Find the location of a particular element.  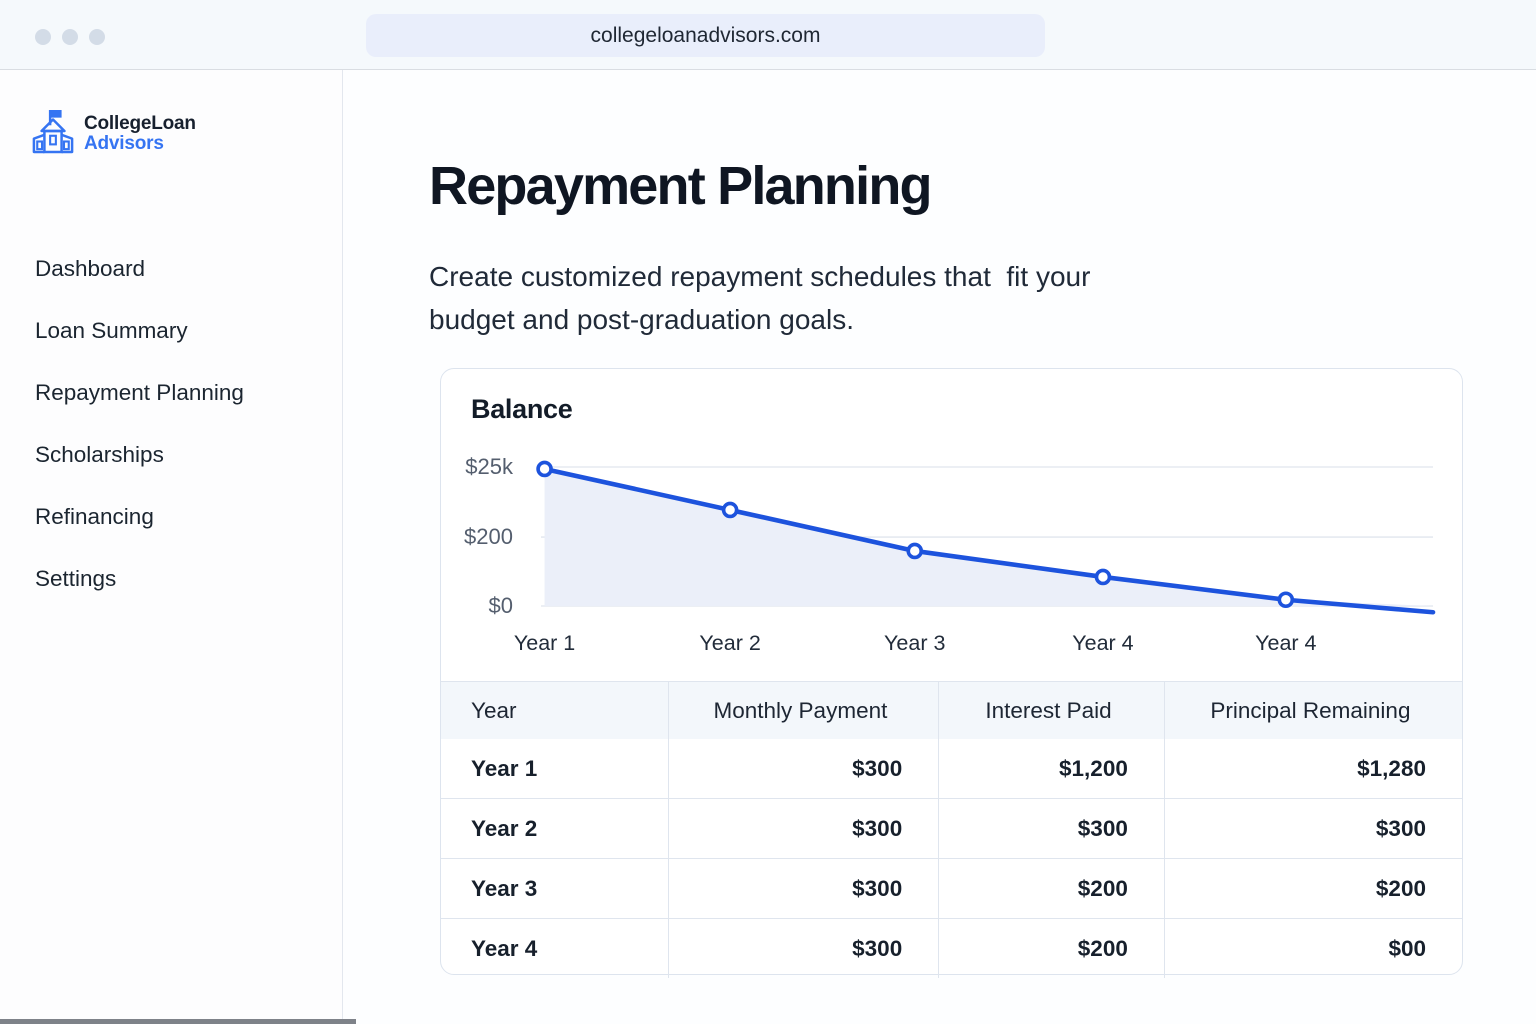

page-title: Repayment Planning is located at coordinates (681, 186).